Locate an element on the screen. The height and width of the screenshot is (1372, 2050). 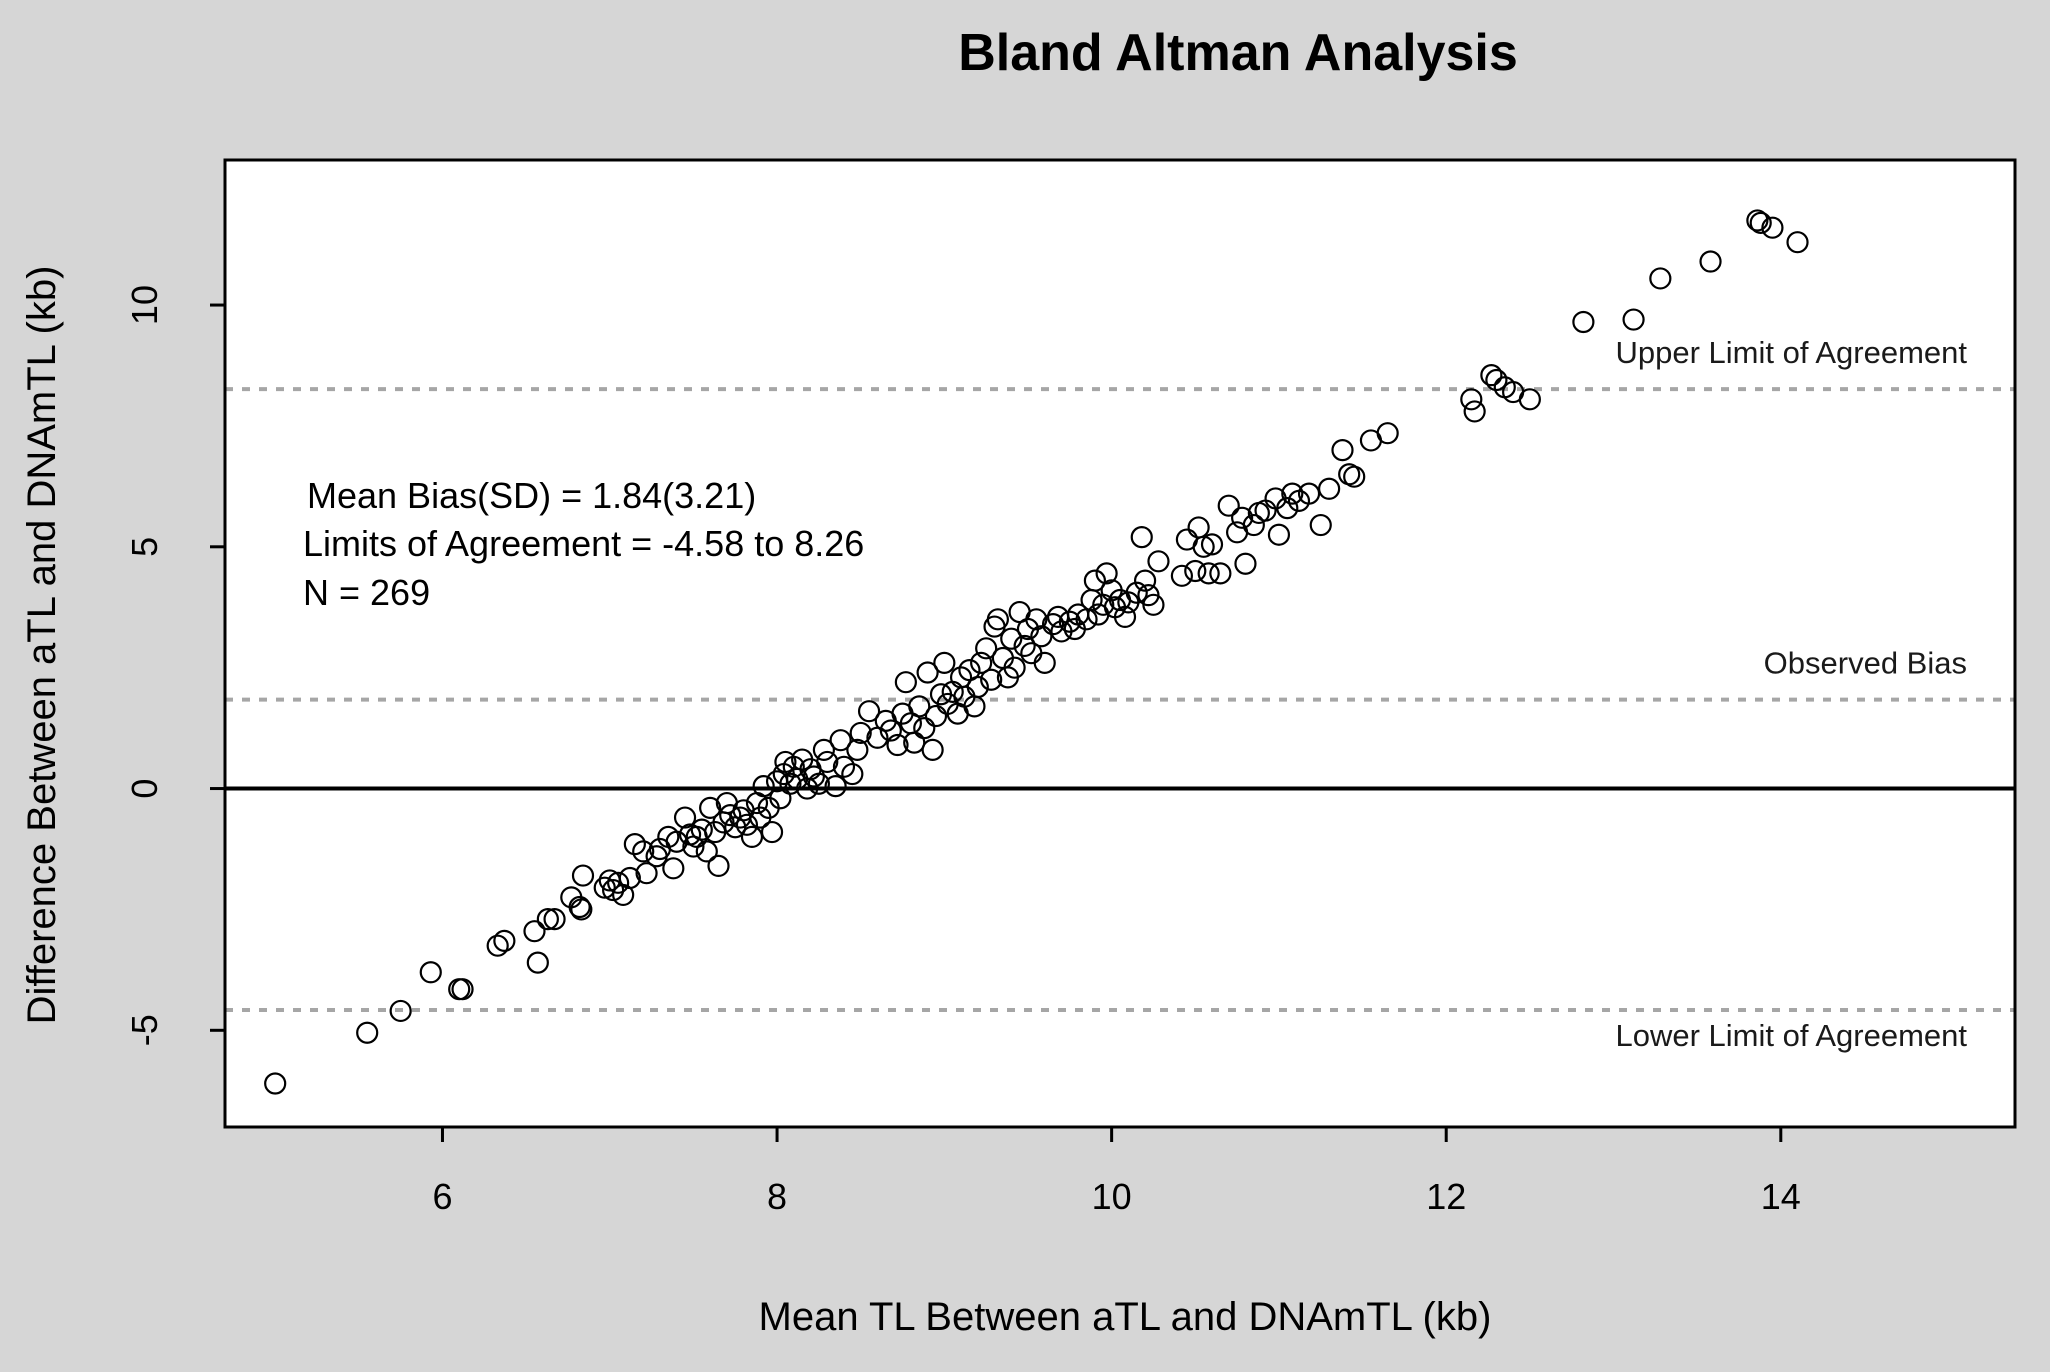
x-tick-label: 14 is located at coordinates (1781, 1196).